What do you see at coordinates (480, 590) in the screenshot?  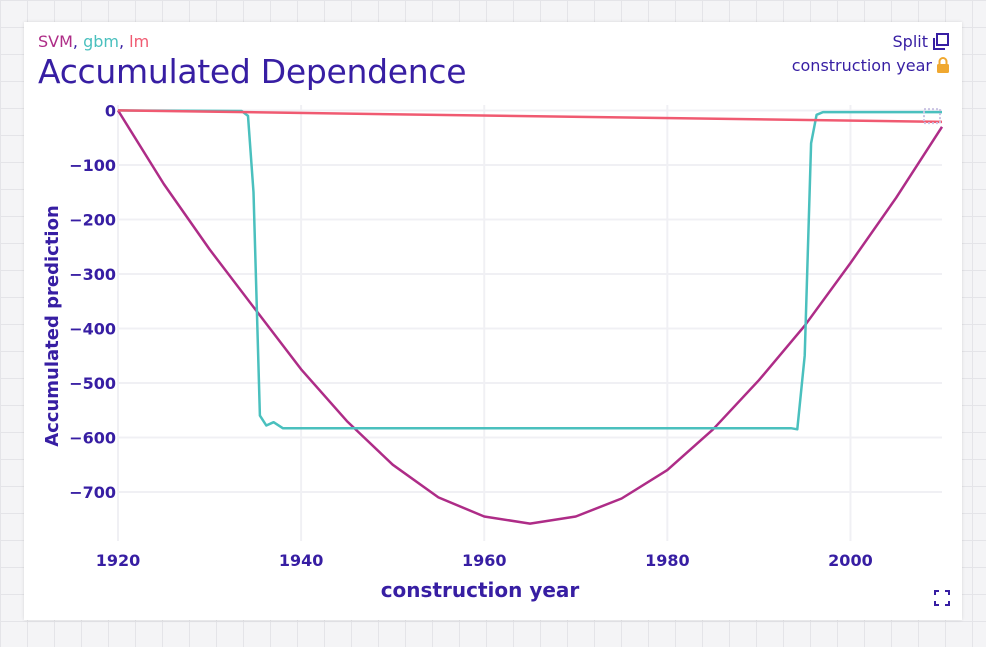 I see `x-axis-title: construction year` at bounding box center [480, 590].